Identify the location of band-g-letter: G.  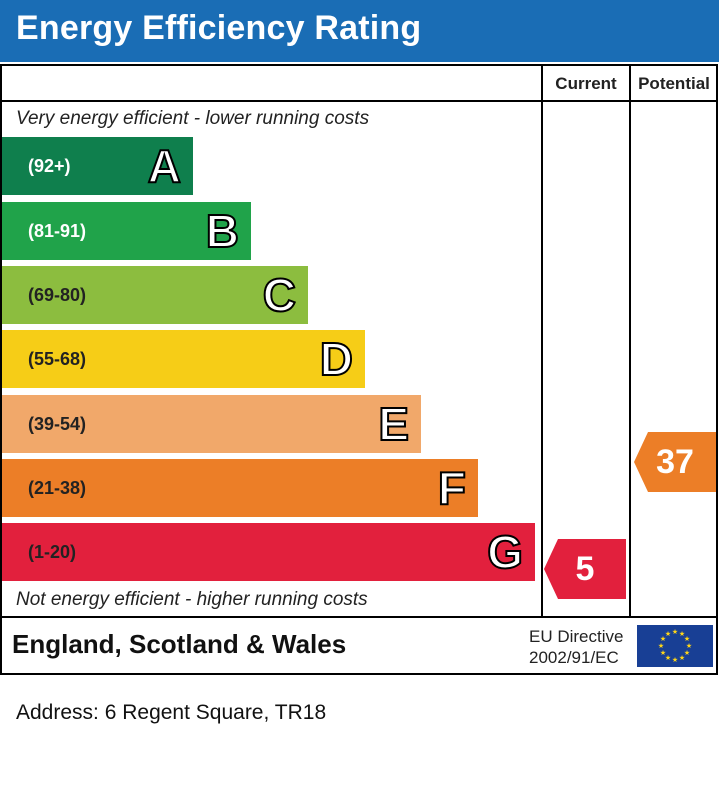
(505, 552).